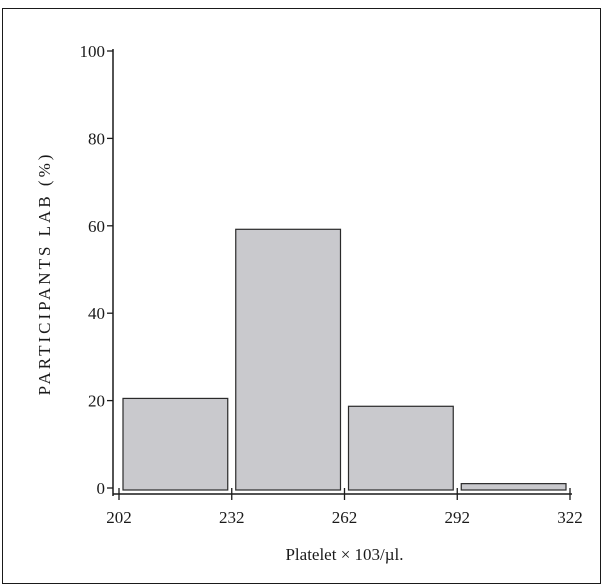 This screenshot has width=609, height=588. Describe the element at coordinates (44, 274) in the screenshot. I see `y-axis-title: PARTICIPANTS LAB (%)` at that location.